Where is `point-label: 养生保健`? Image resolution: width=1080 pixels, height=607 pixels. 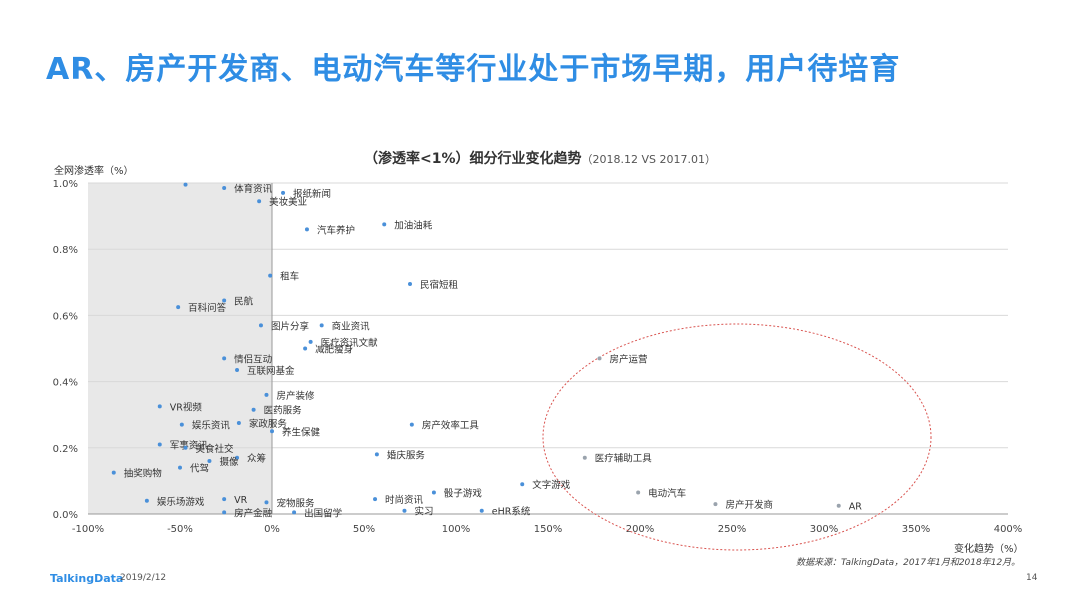
point-label: 养生保健 is located at coordinates (301, 432).